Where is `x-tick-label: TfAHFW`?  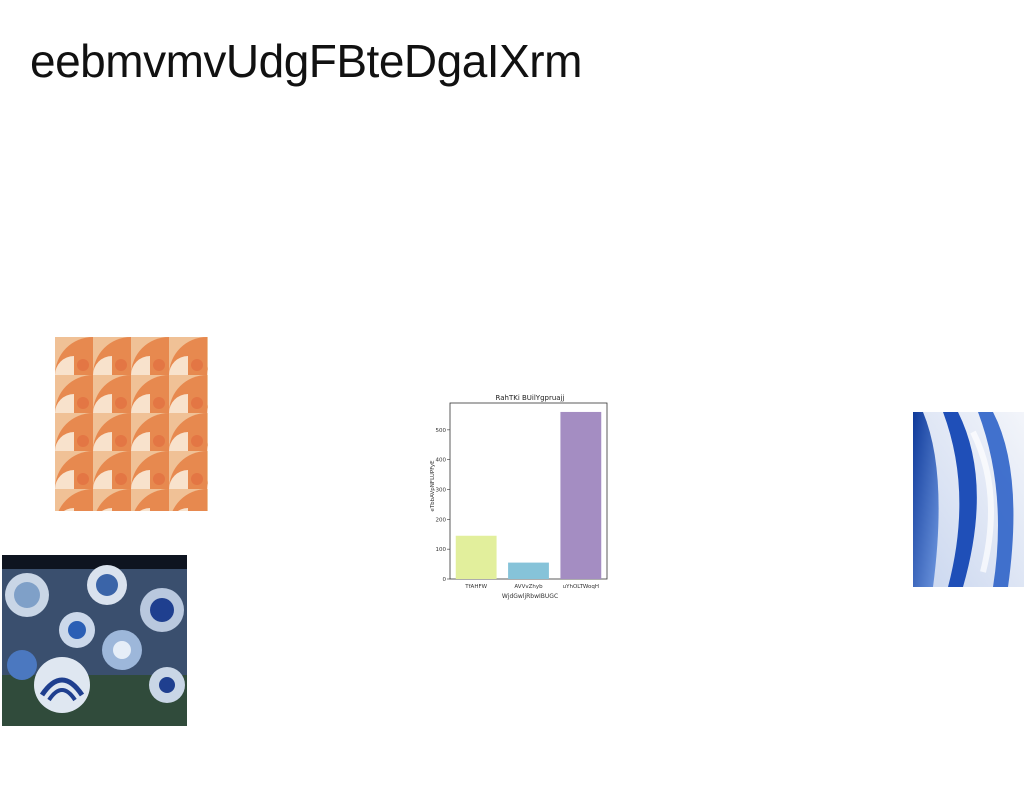
x-tick-label: TfAHFW is located at coordinates (475, 587).